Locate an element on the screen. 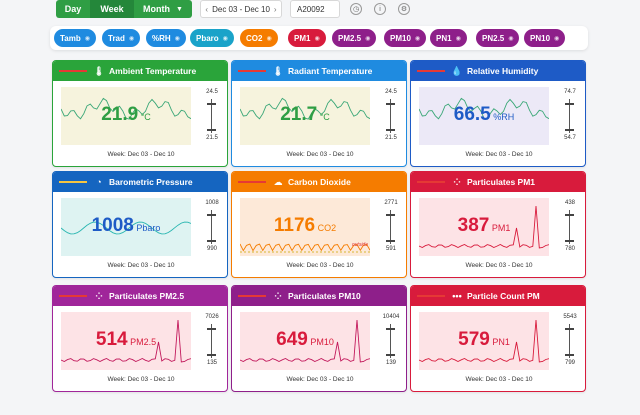 This screenshot has width=640, height=415. trend-plot: 387 PM1 is located at coordinates (484, 227).